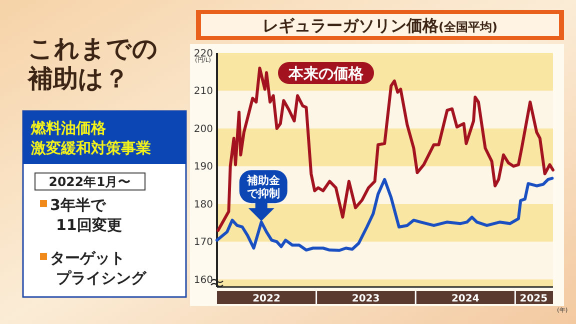  Describe the element at coordinates (465, 299) in the screenshot. I see `x-tick-label: 2024` at that location.